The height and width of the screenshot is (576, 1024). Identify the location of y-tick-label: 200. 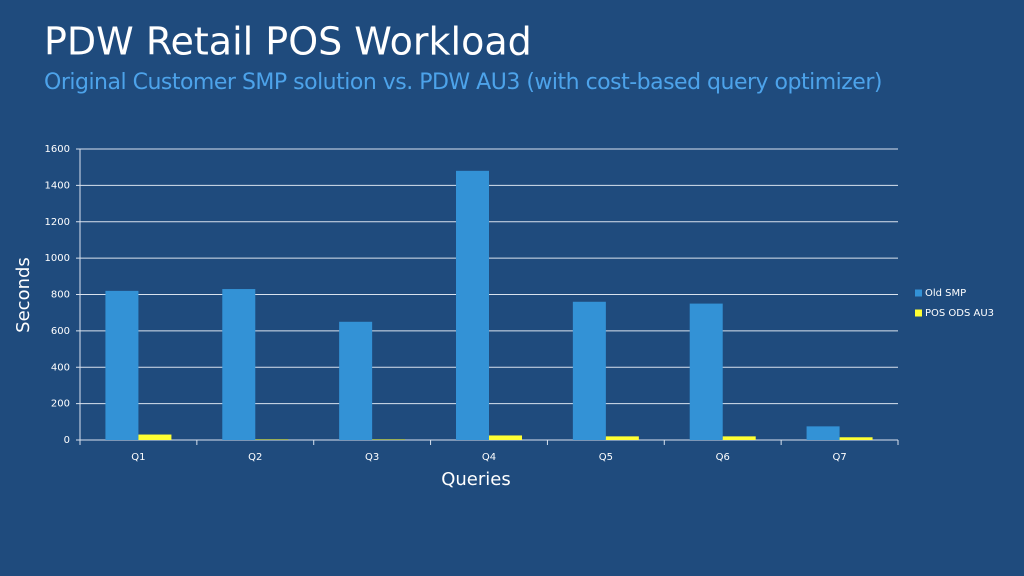
(60, 404).